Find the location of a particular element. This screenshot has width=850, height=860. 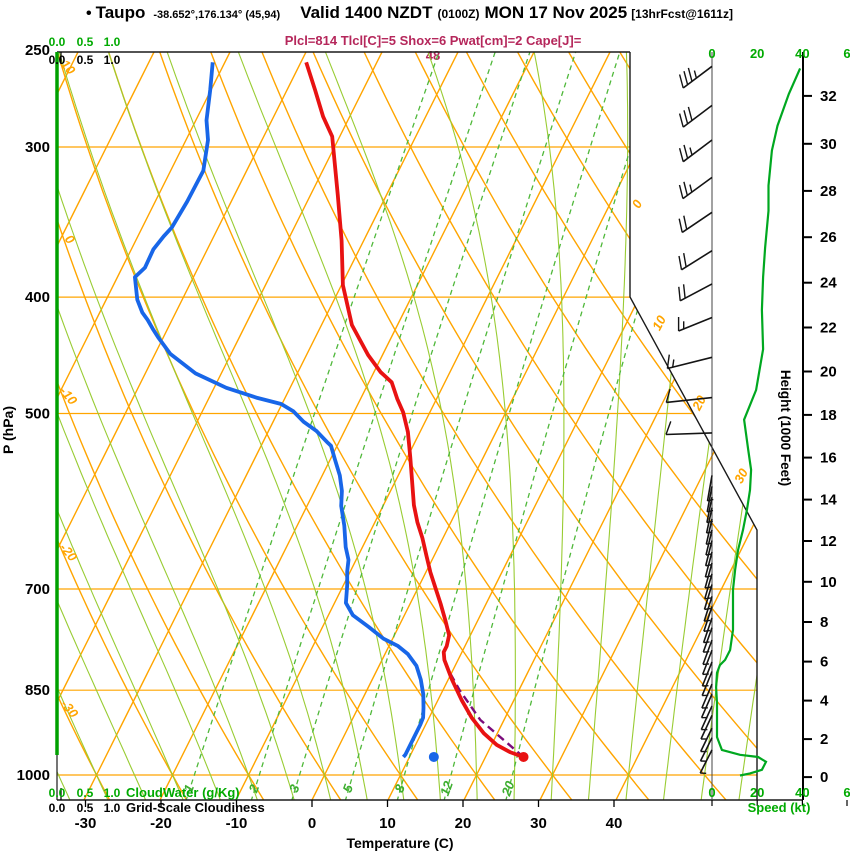

isotherm-boundary-label: 0 is located at coordinates (637, 203).